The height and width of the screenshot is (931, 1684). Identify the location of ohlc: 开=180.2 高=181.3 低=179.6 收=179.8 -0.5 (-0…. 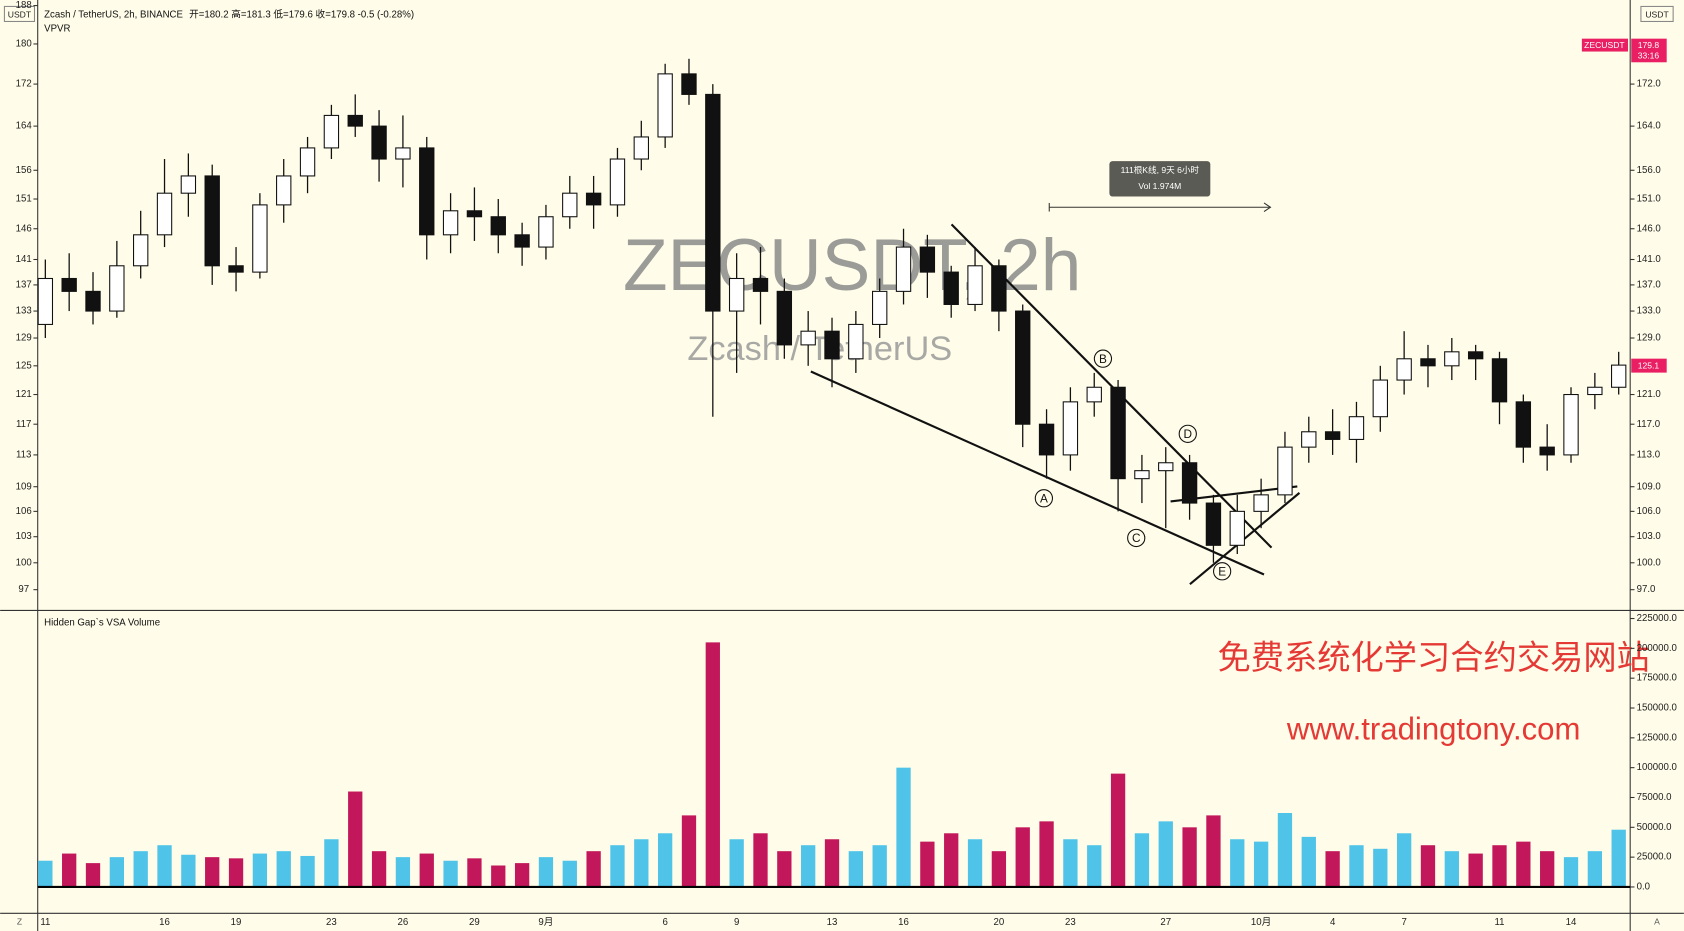
(301, 15).